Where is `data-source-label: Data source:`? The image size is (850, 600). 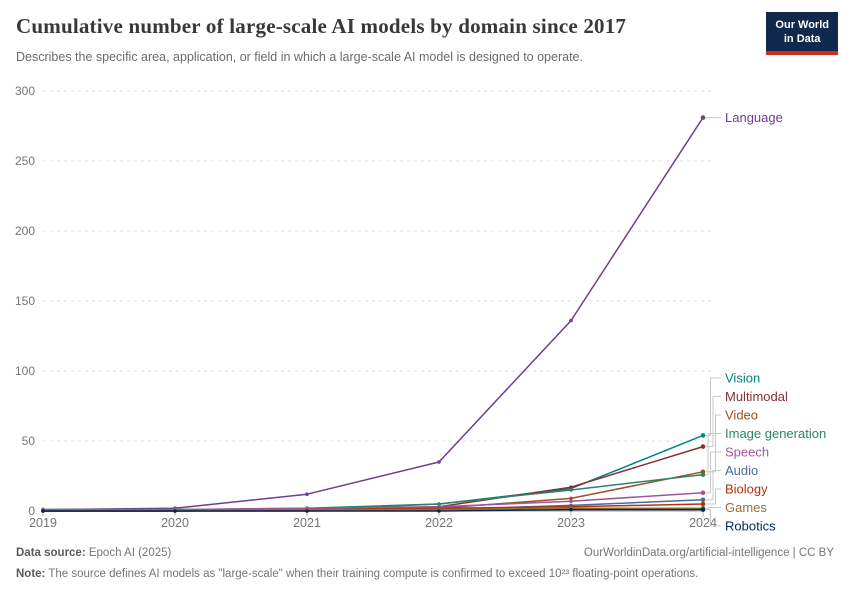 data-source-label: Data source: is located at coordinates (51, 553).